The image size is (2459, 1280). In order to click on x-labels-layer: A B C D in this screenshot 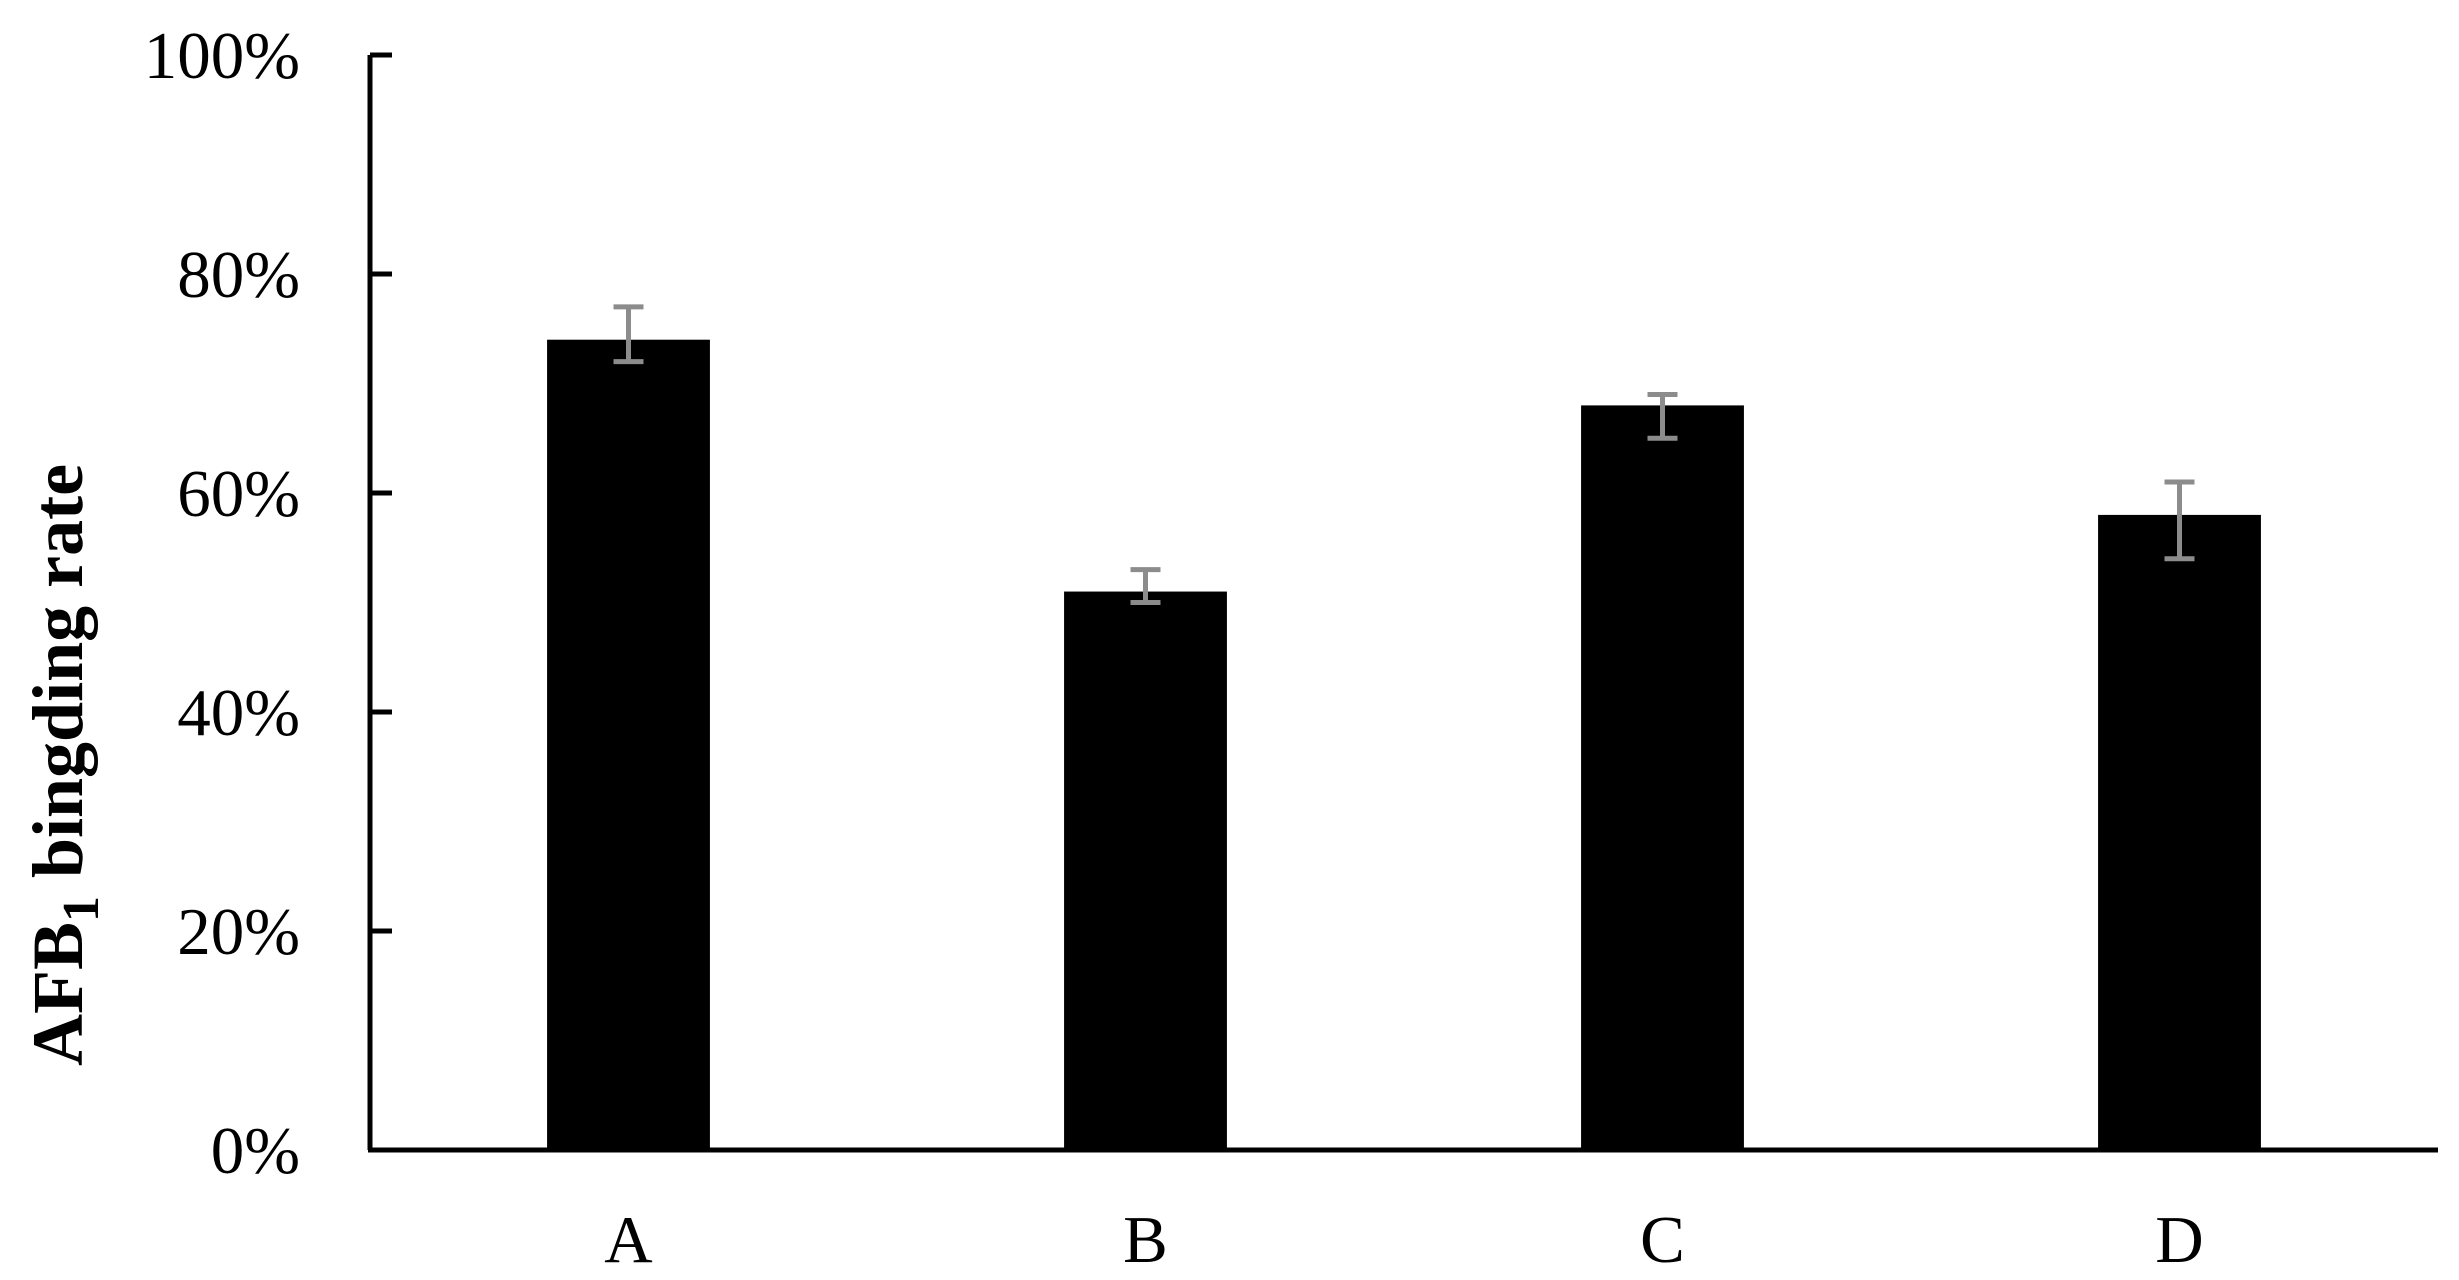, I will do `click(1403, 1240)`.